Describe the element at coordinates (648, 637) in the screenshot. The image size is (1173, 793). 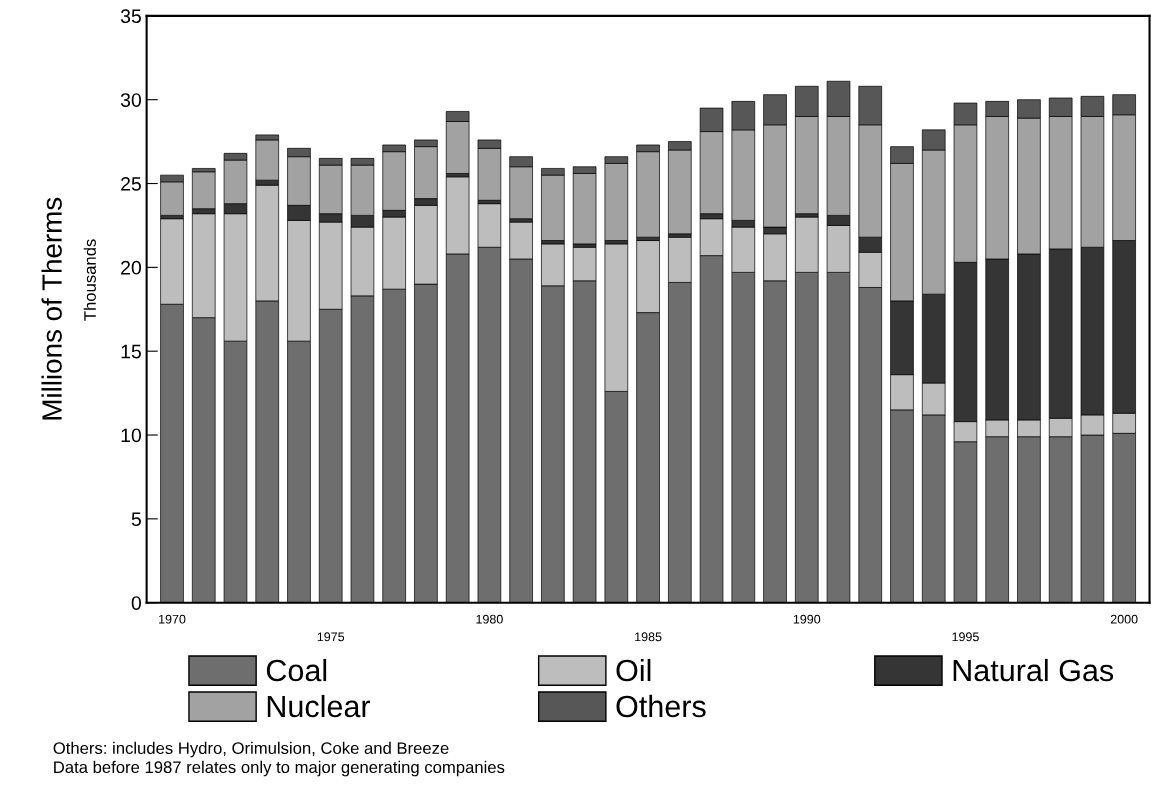
I see `x-tick-label: 1985` at that location.